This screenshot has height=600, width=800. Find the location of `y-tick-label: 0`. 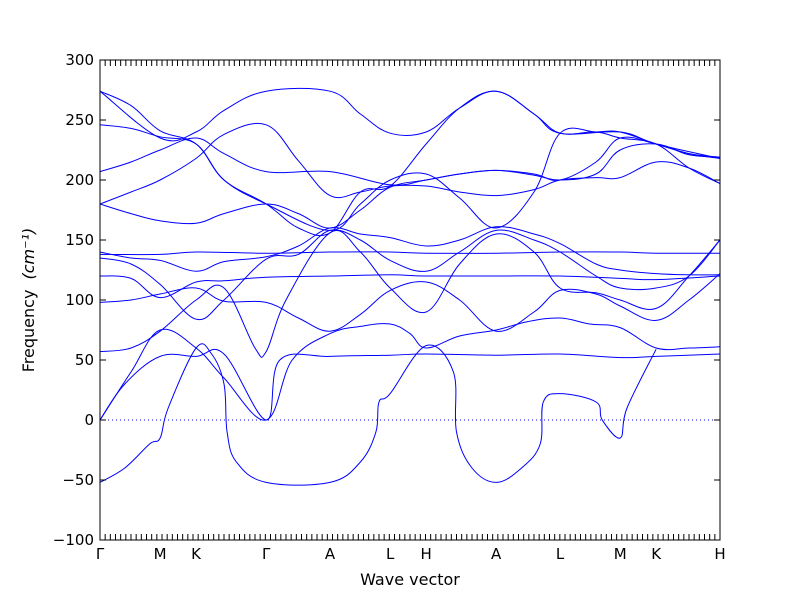

y-tick-label: 0 is located at coordinates (89, 420).